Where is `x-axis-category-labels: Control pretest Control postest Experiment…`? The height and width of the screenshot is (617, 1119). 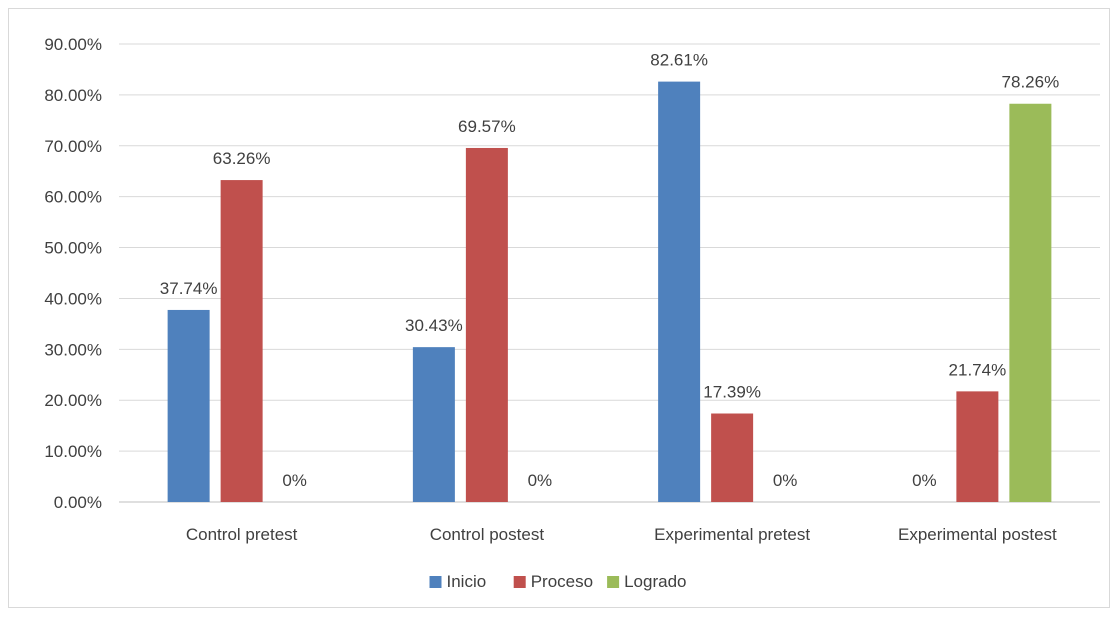 x-axis-category-labels: Control pretest Control postest Experiment… is located at coordinates (621, 534).